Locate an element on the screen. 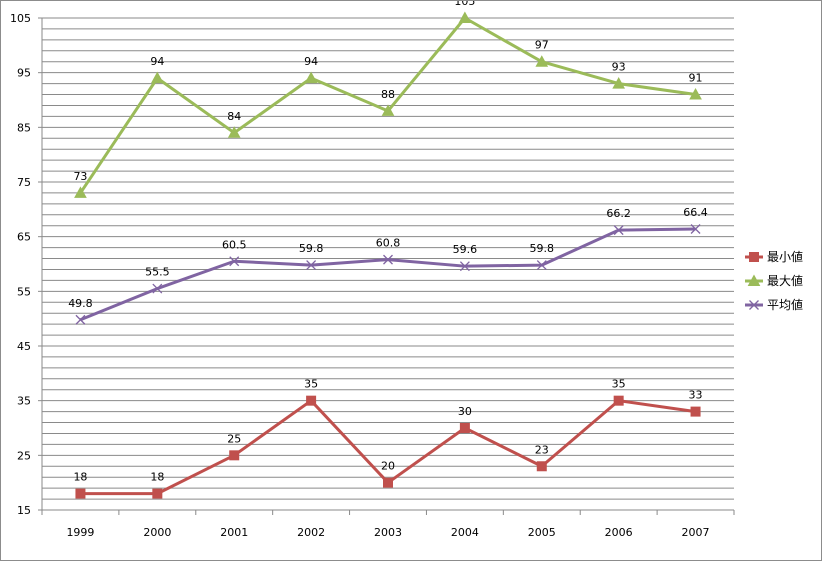 Image resolution: width=822 pixels, height=564 pixels. x-tick-label: 2004 is located at coordinates (465, 532).